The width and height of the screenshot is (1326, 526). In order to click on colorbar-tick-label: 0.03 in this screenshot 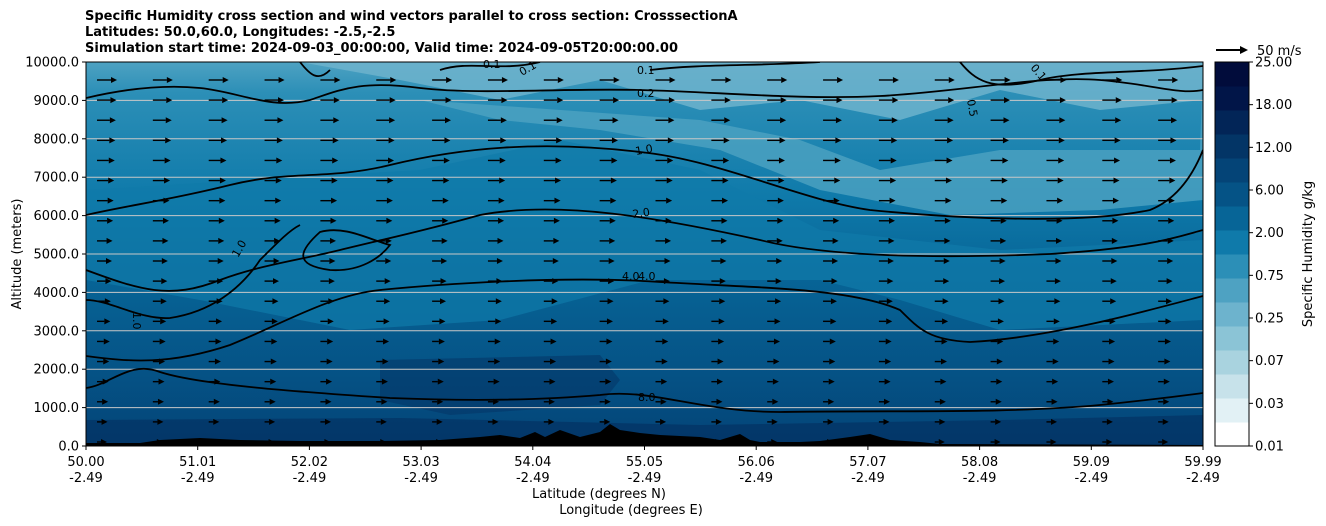, I will do `click(1269, 404)`.